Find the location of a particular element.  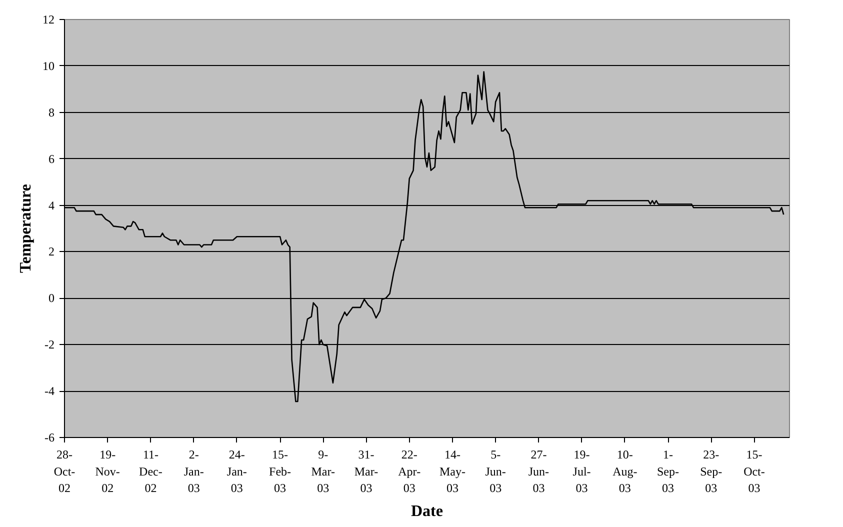

x-tick-label: 14-May-03 is located at coordinates (452, 472).